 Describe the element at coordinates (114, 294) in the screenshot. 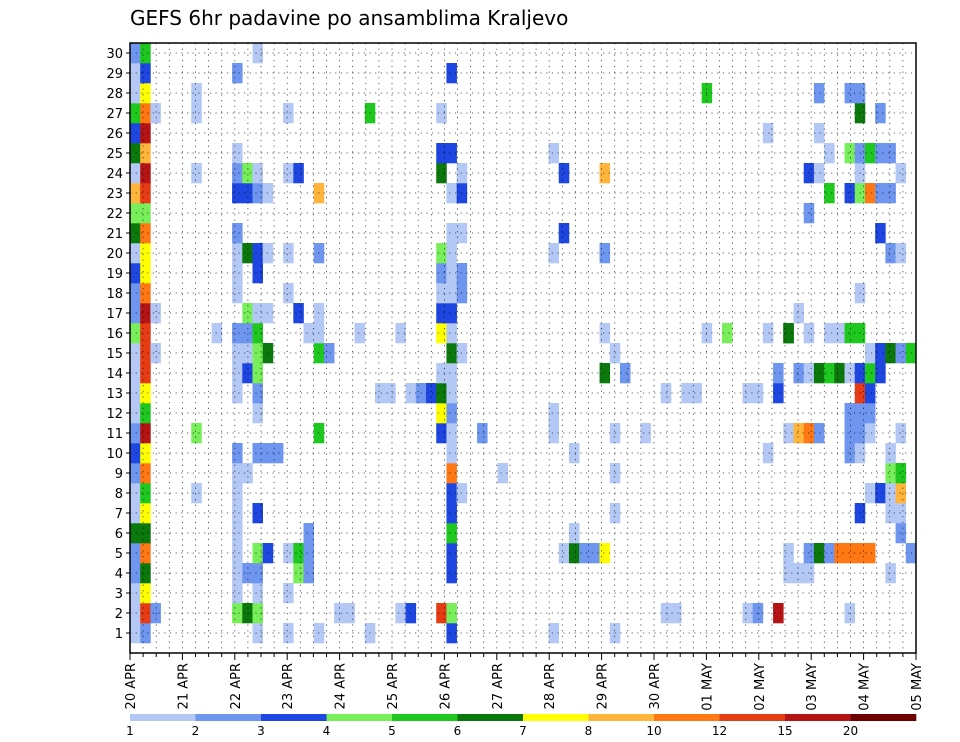

I see `y-tick-label: 18` at that location.